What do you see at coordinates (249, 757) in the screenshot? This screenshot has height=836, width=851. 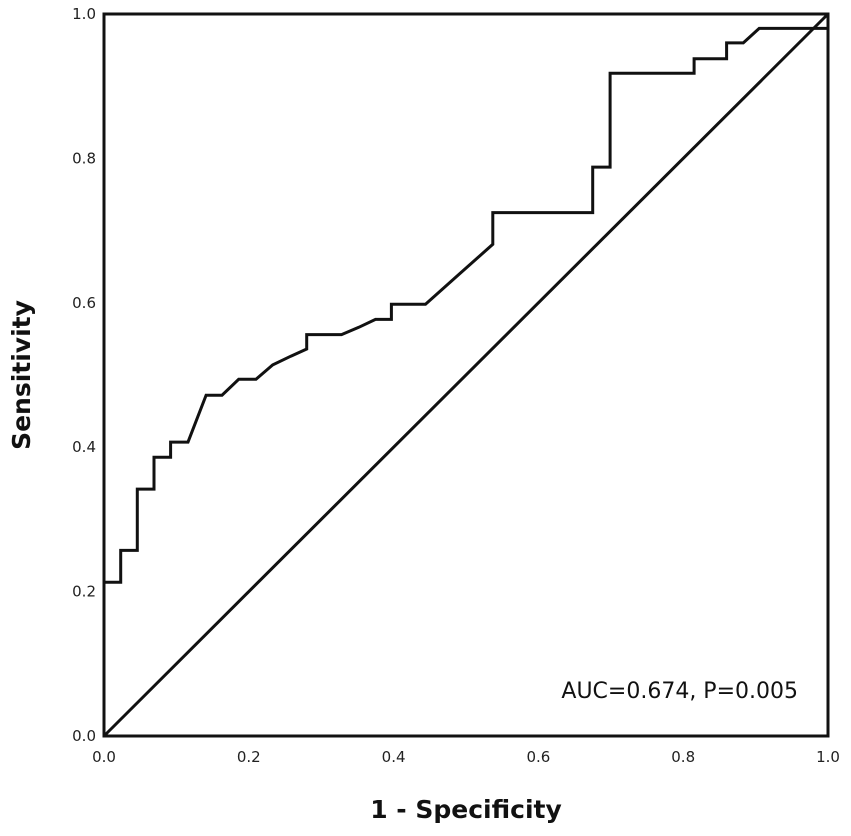 I see `x-tick-label: 0.2` at bounding box center [249, 757].